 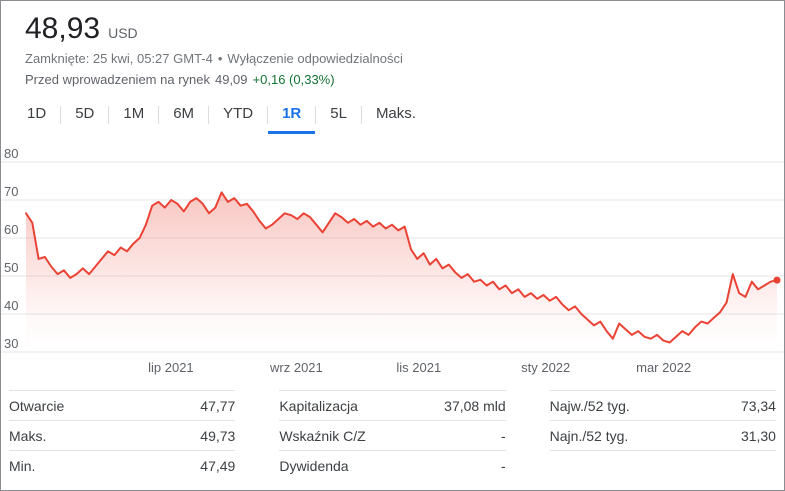 What do you see at coordinates (11, 191) in the screenshot?
I see `y-axis-label: 70` at bounding box center [11, 191].